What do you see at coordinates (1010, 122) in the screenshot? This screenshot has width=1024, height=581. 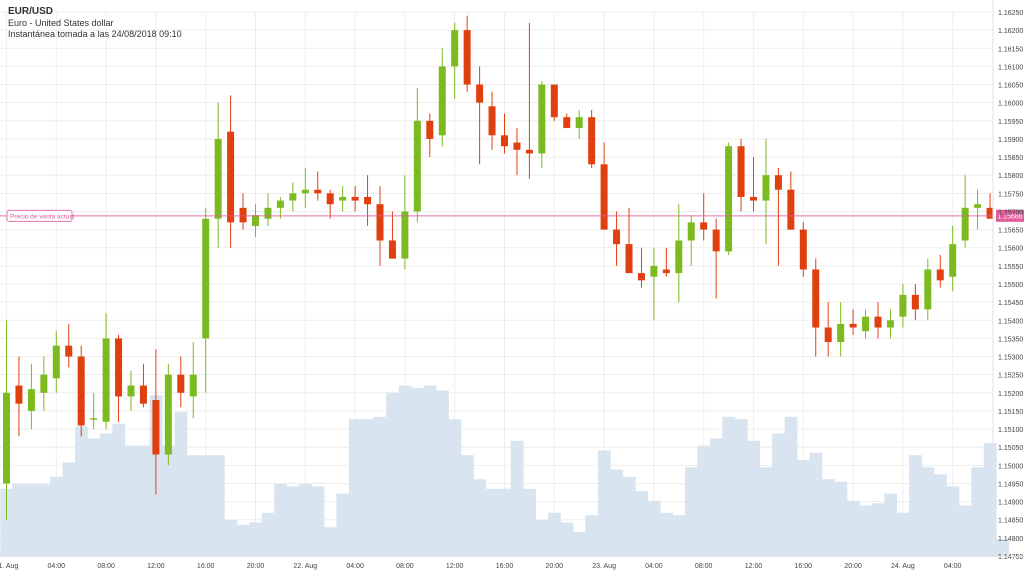 I see `y-tick-label: 1.15950` at bounding box center [1010, 122].